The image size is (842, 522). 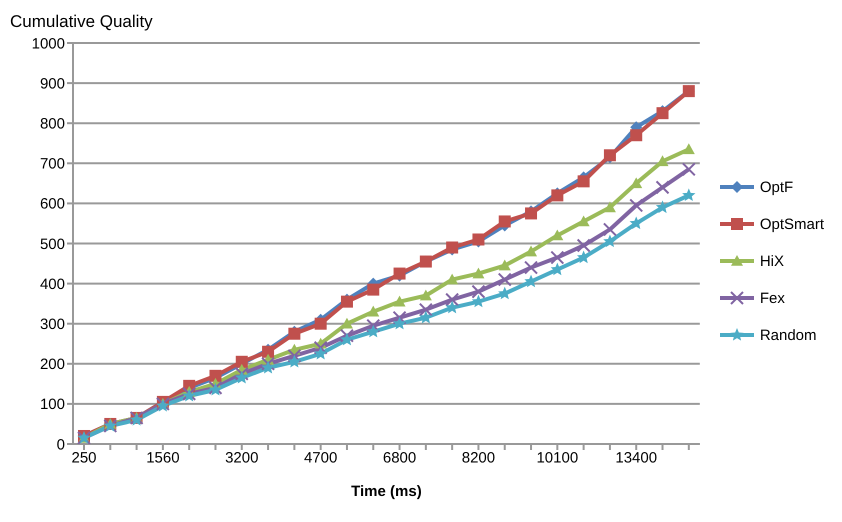 I want to click on legend-label: OptF, so click(x=777, y=187).